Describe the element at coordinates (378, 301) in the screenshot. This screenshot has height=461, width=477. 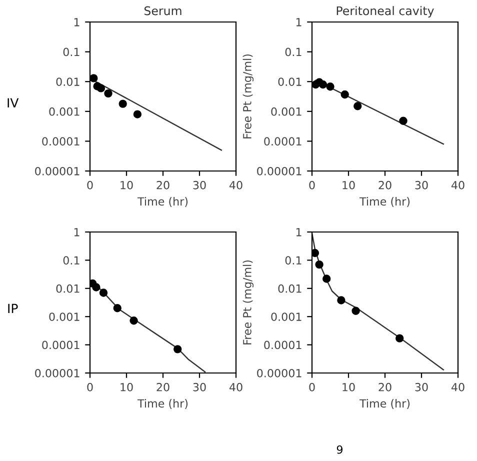
I see `line-series` at that location.